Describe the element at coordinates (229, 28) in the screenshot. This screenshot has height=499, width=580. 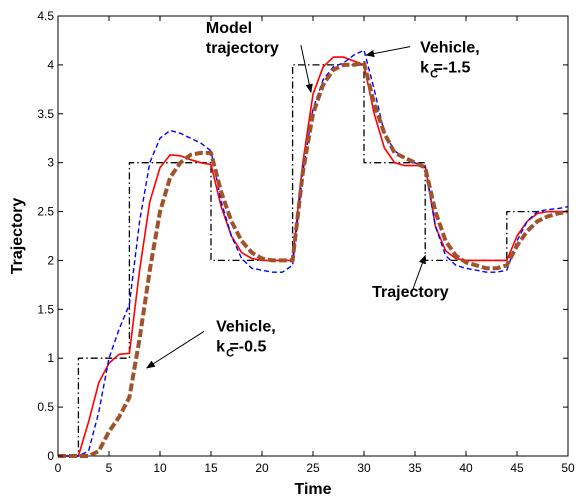
I see `annotation-label-model: Model` at that location.